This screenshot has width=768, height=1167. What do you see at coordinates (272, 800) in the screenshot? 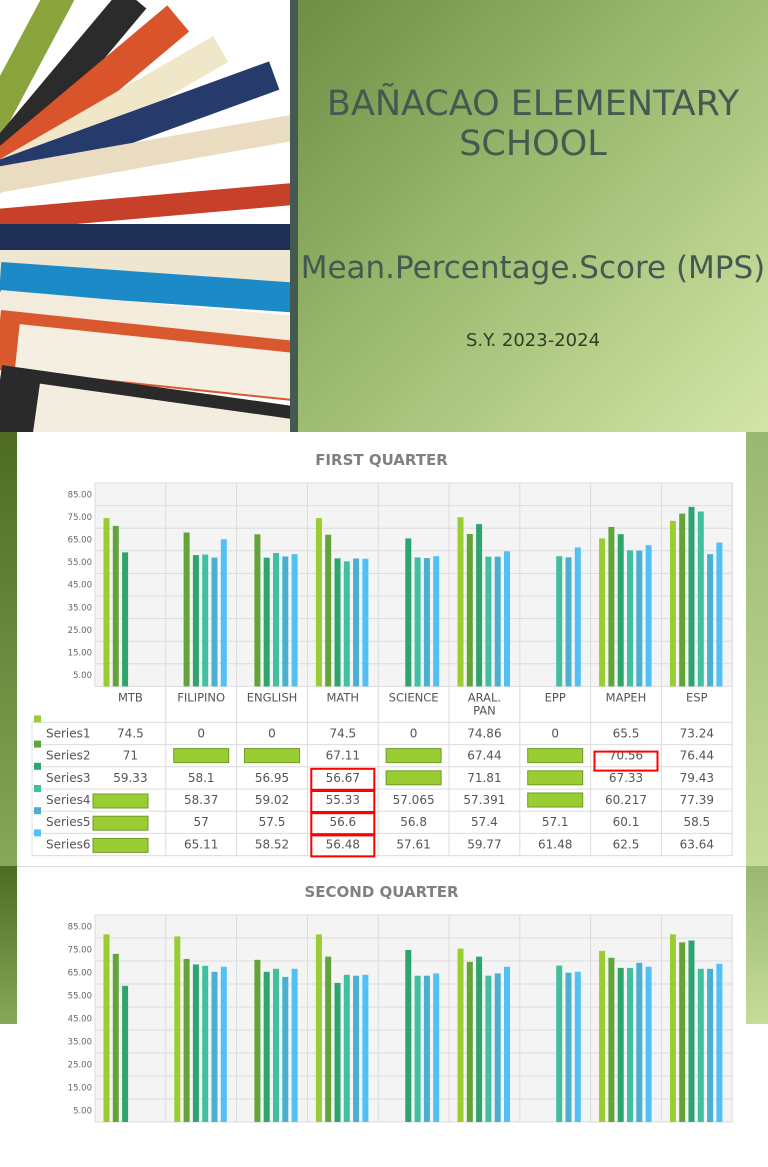
I see `table-cell: 59.02` at bounding box center [272, 800].